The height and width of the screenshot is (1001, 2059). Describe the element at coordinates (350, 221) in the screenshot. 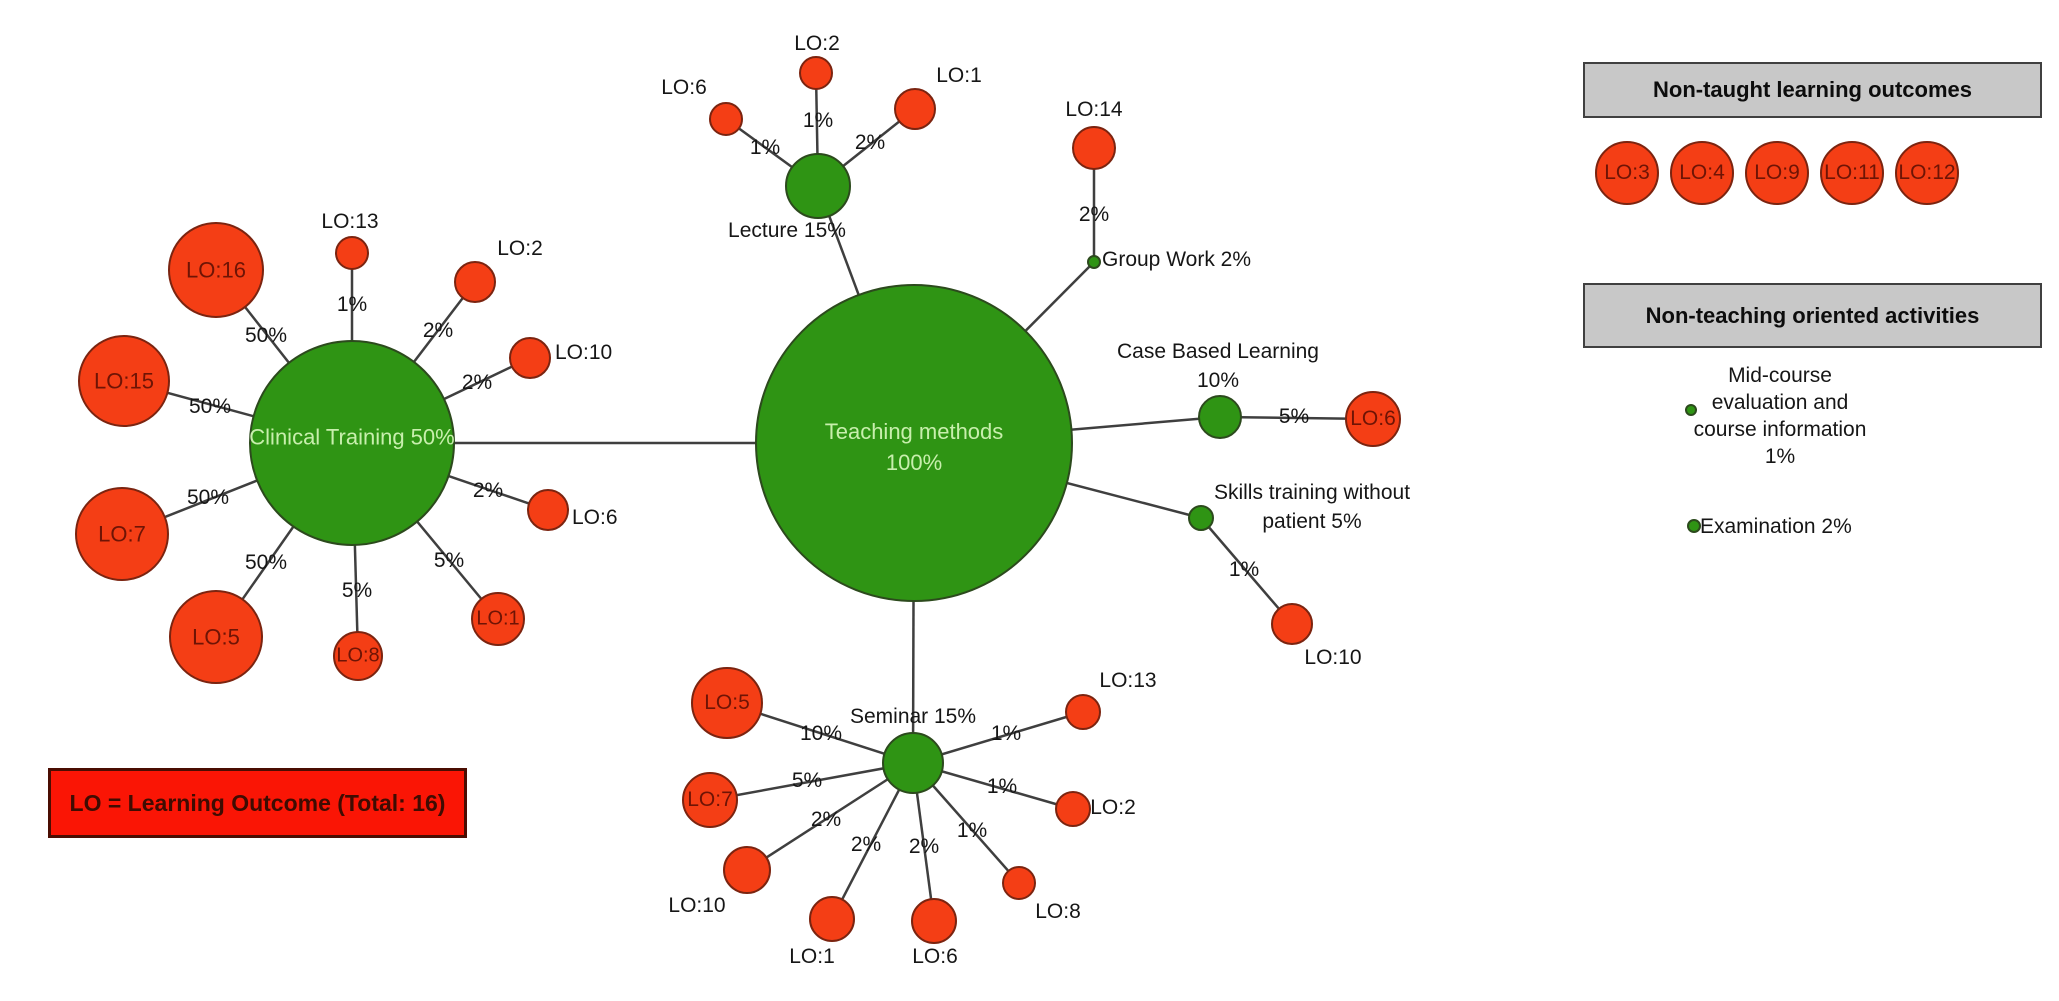

I see `node-c13-label: LO:13` at that location.